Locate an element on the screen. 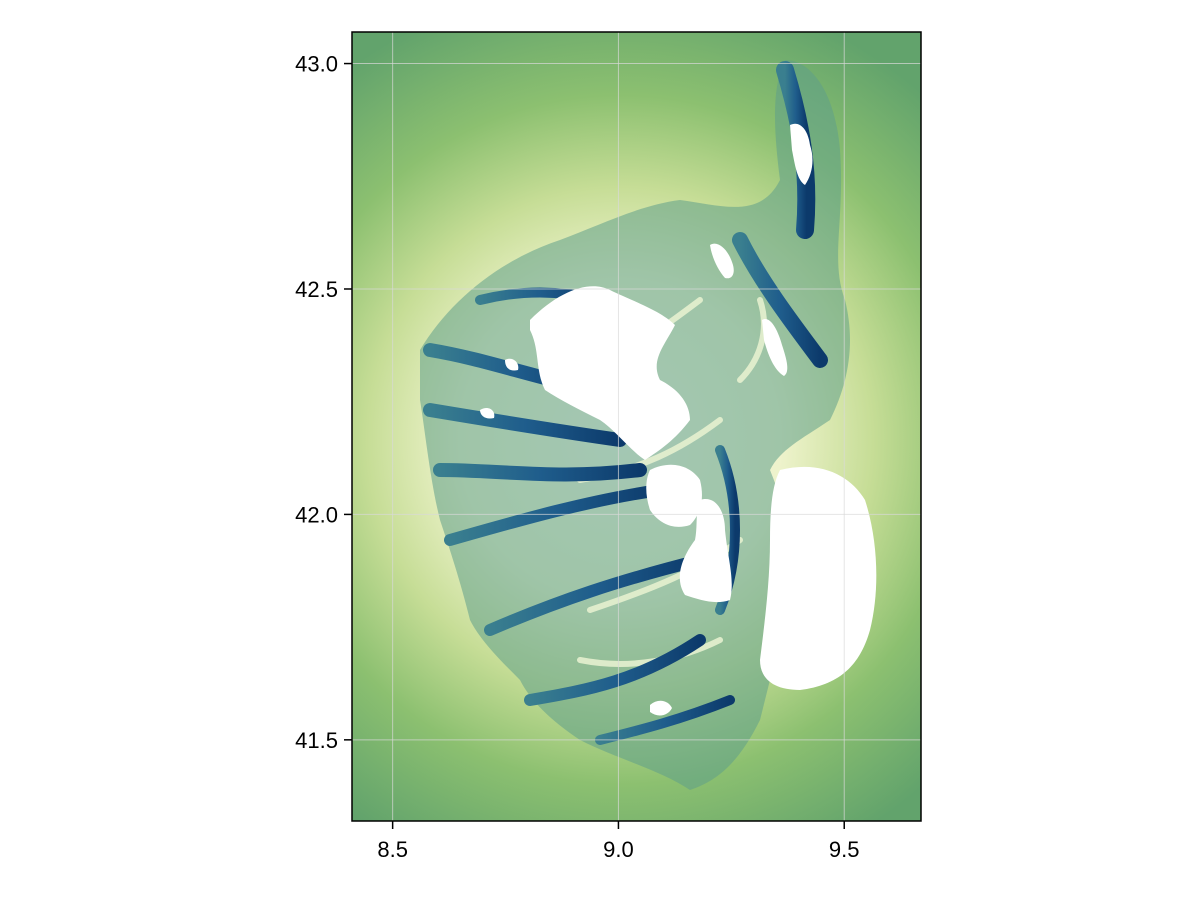  x-tick-label: 9.0 is located at coordinates (618, 849).